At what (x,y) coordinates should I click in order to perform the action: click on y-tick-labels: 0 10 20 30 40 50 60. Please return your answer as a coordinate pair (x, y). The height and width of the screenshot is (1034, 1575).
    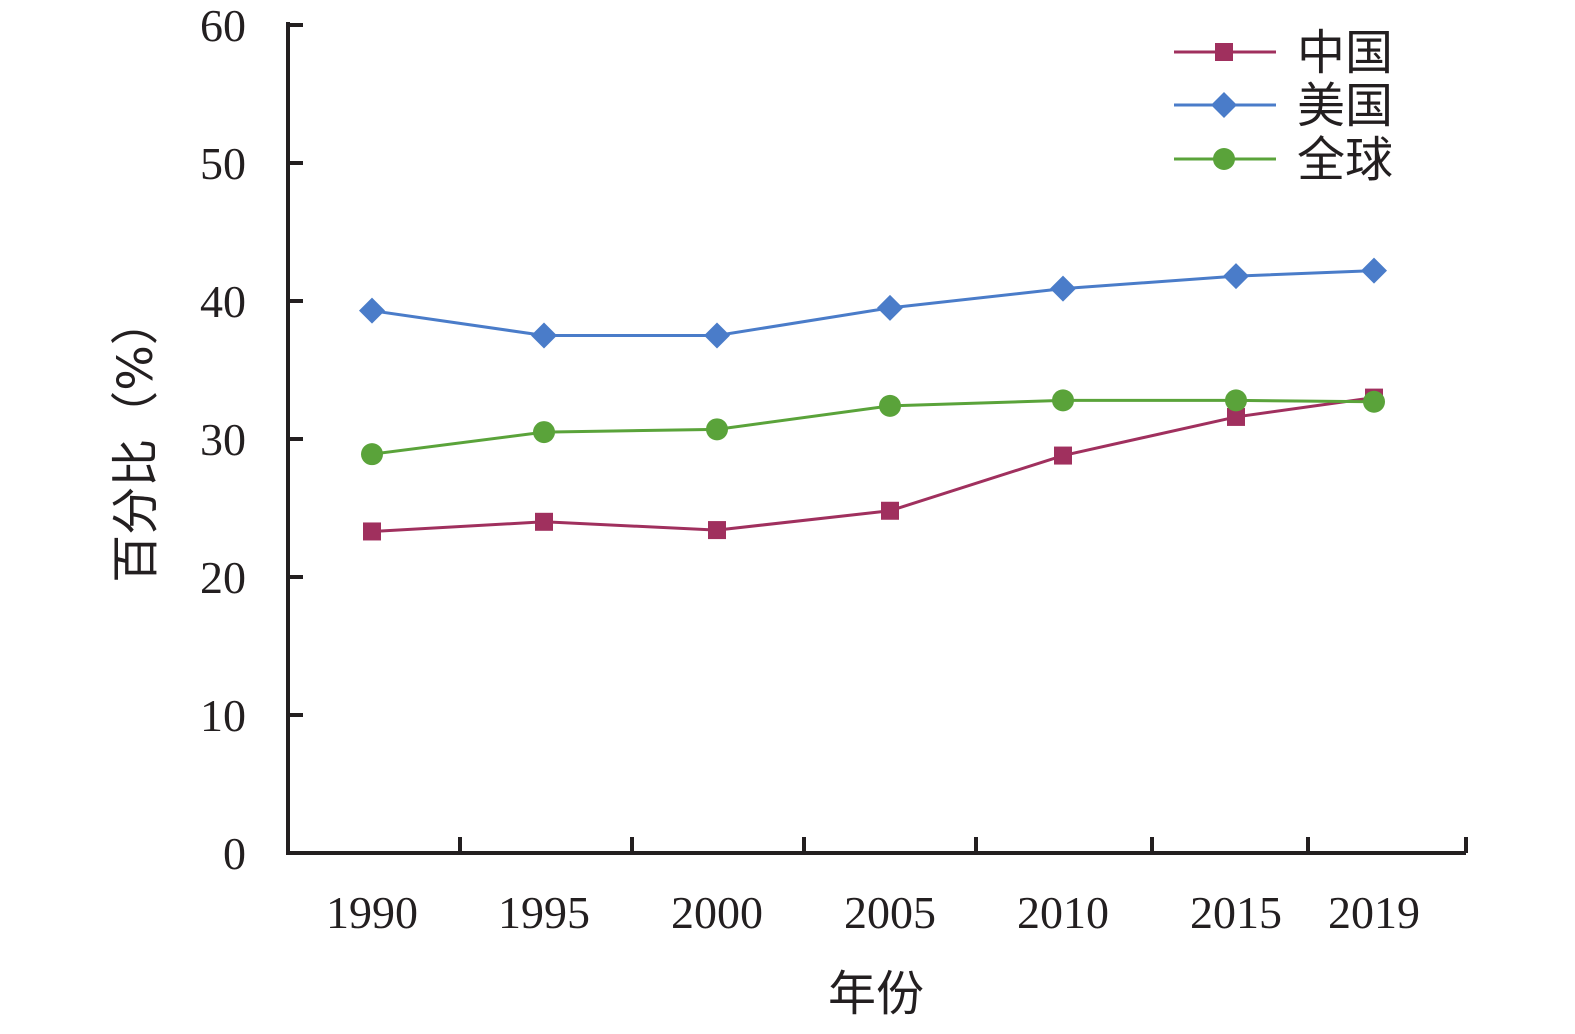
    Looking at the image, I should click on (223, 439).